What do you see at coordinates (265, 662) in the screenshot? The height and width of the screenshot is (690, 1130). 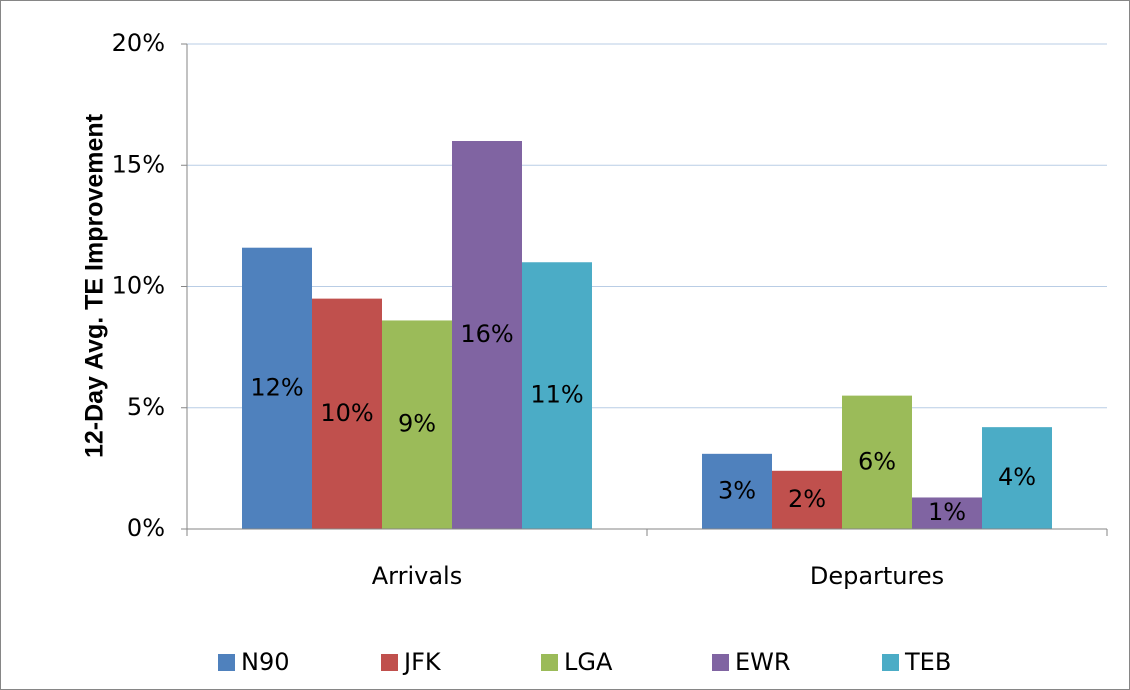 I see `legend-label: N90` at bounding box center [265, 662].